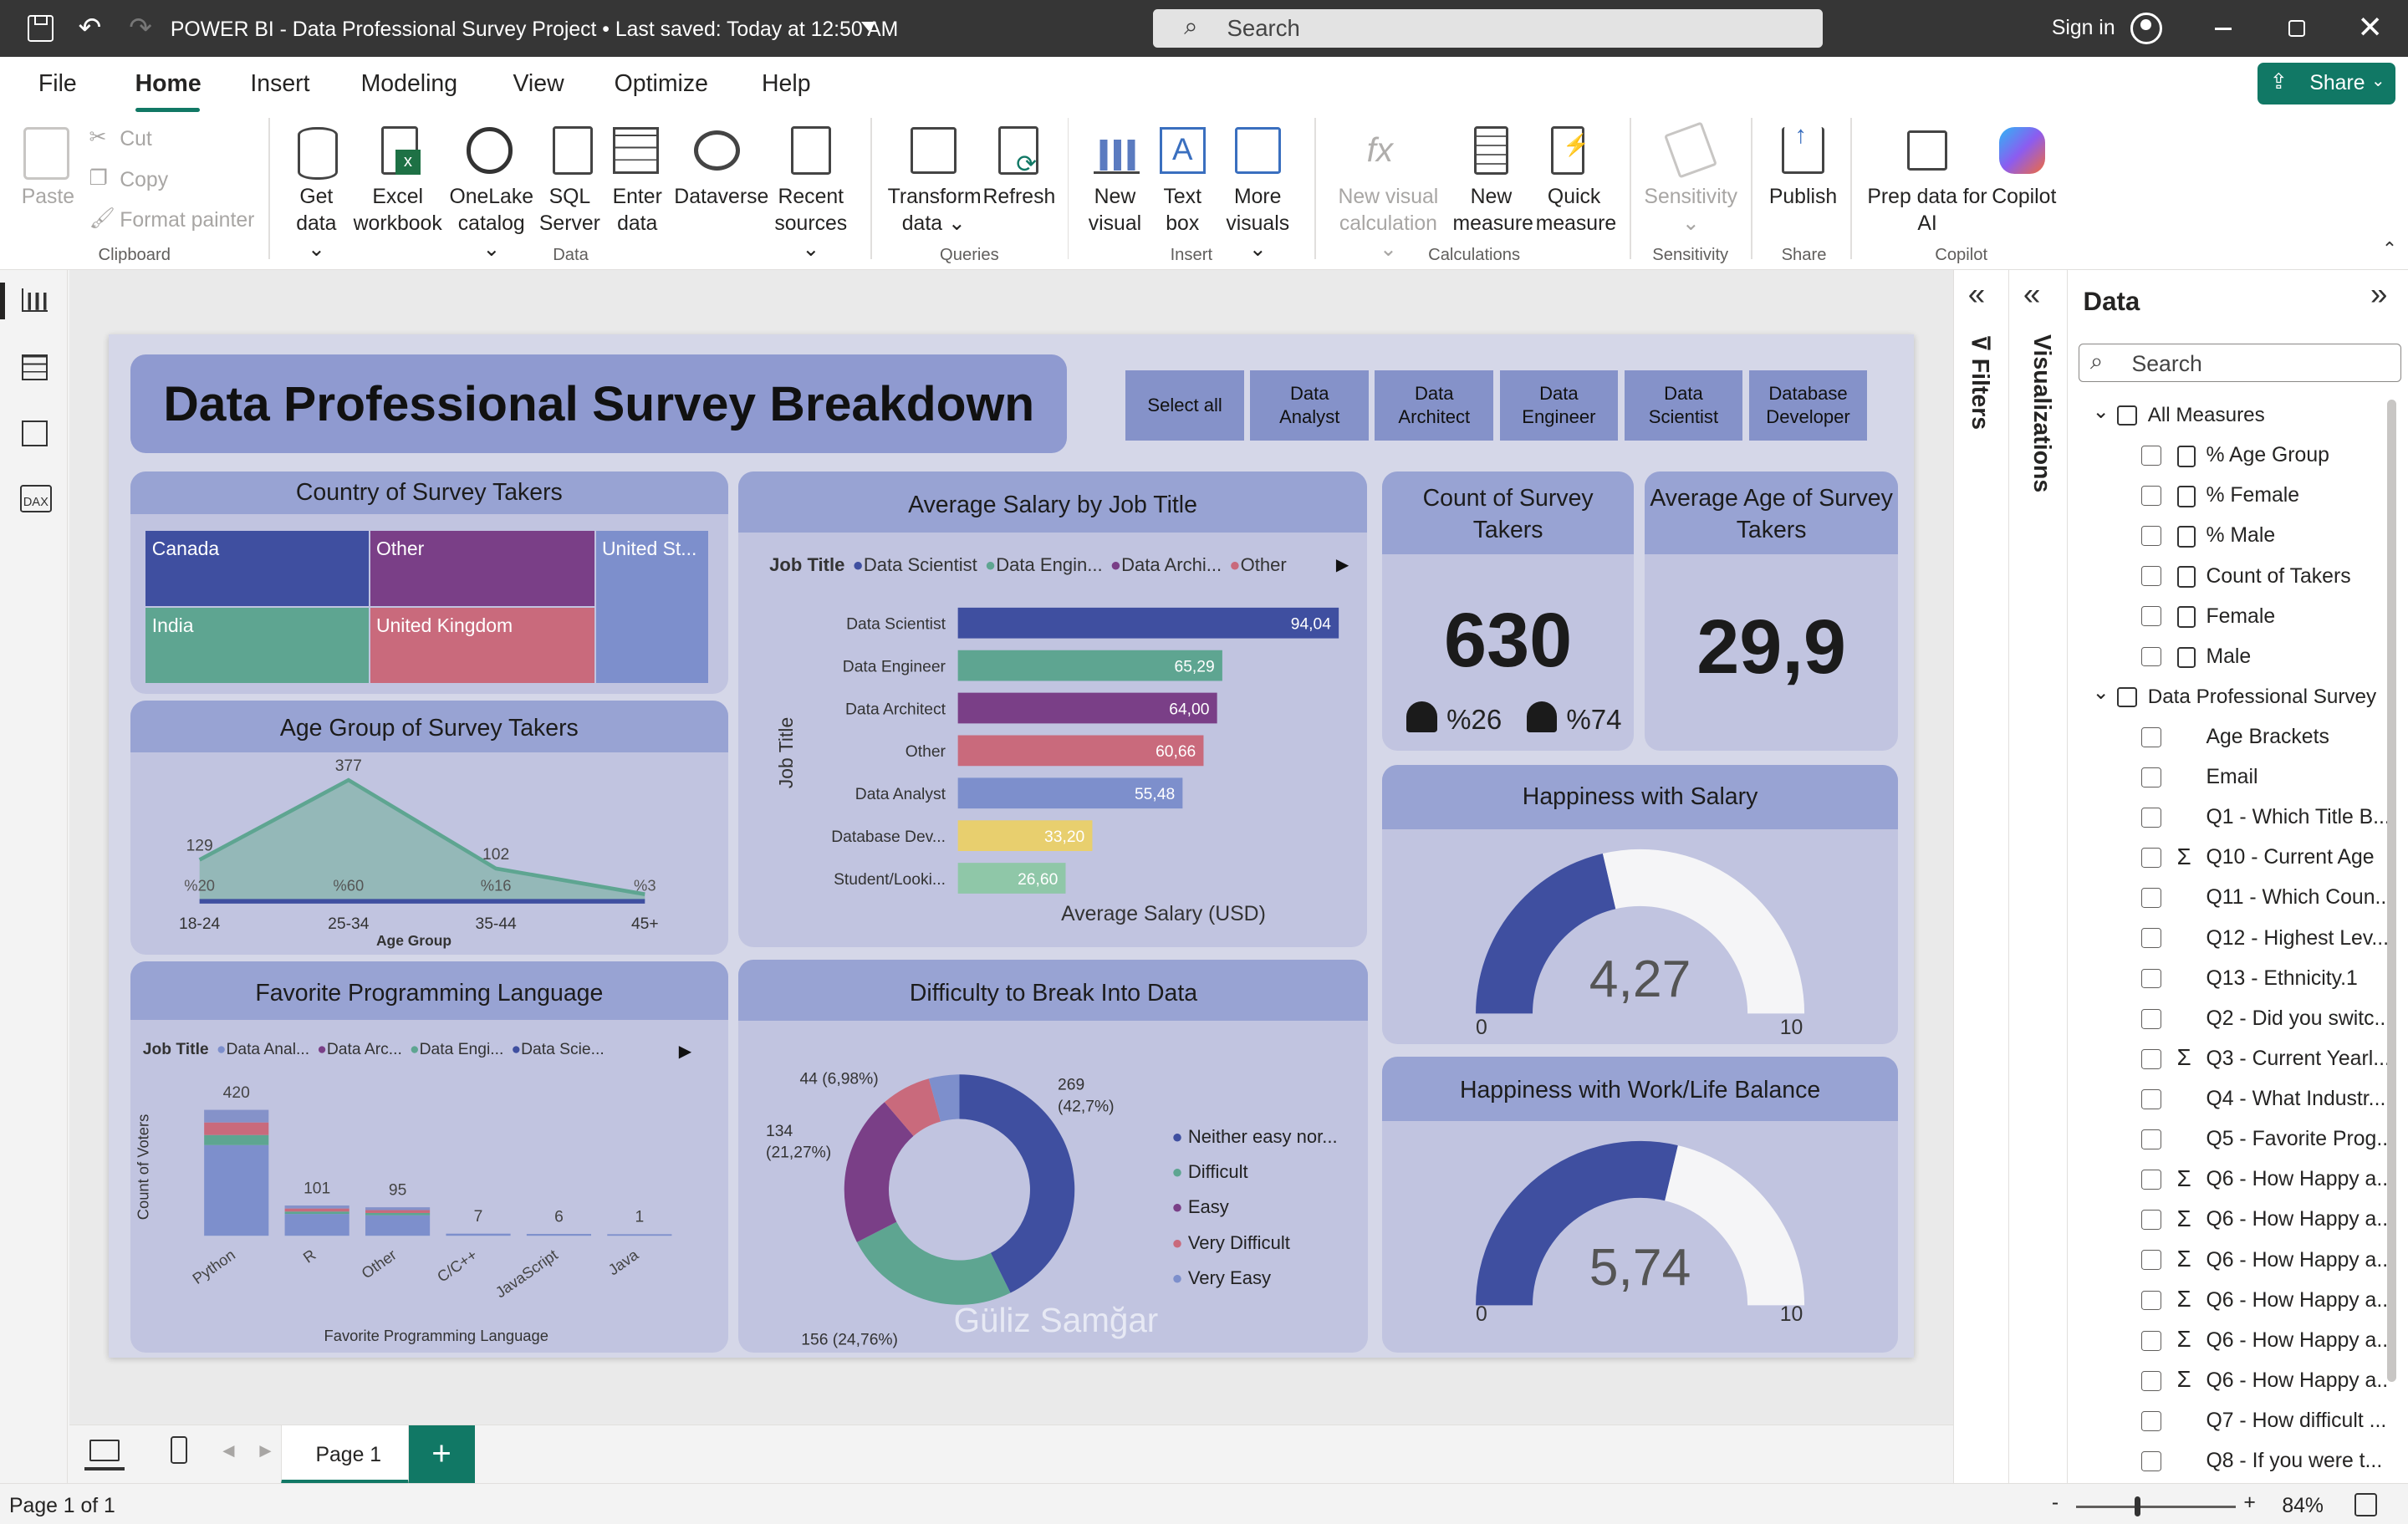  I want to click on minimize-icon, so click(2223, 29).